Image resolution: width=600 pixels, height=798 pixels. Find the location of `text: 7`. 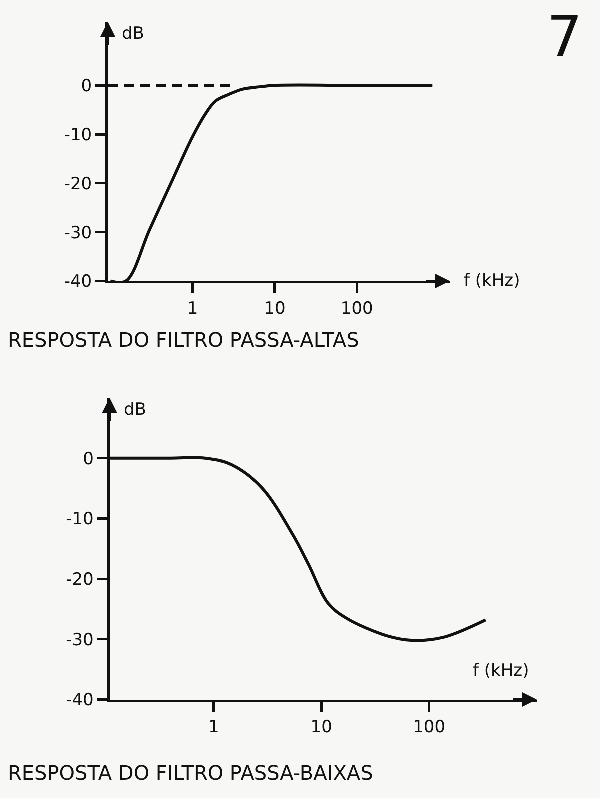

text: 7 is located at coordinates (565, 37).